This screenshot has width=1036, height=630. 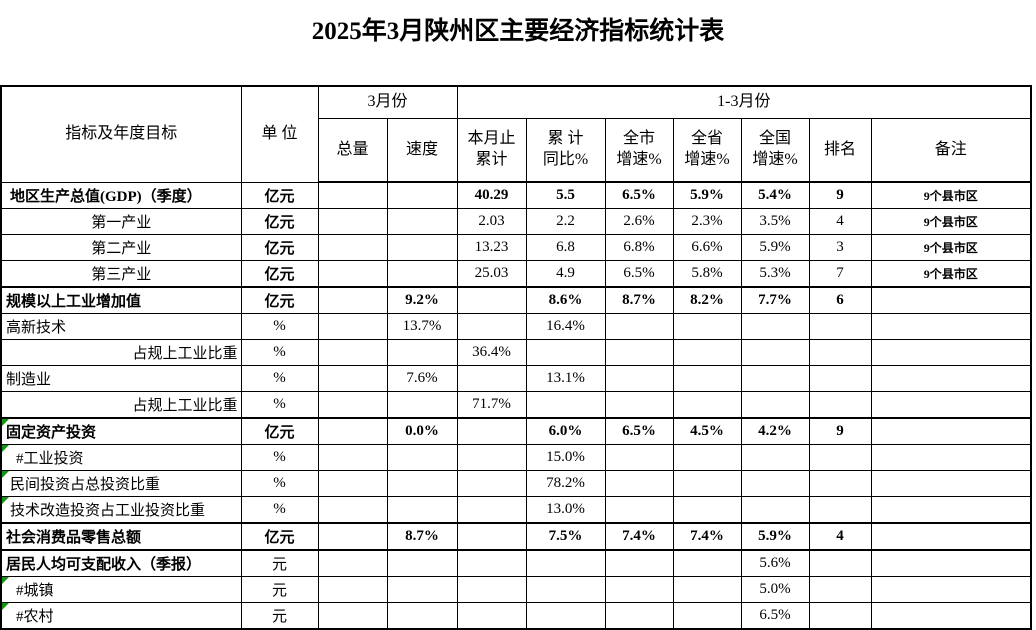 I want to click on cell-indicator: 居民人均可支配收入（季报）, so click(x=121, y=563).